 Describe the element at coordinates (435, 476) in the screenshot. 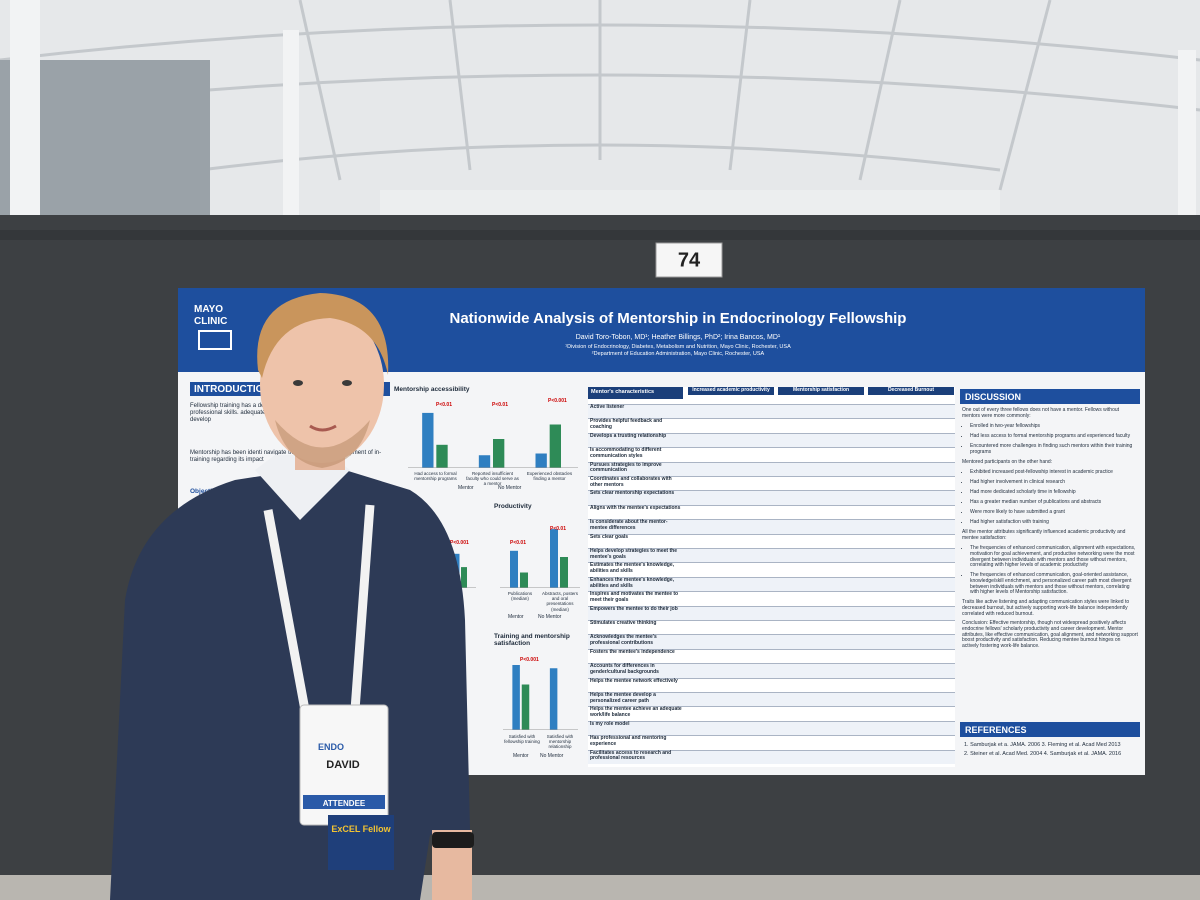

I see `x-tick-label: Had access to formal mentorship programs` at that location.